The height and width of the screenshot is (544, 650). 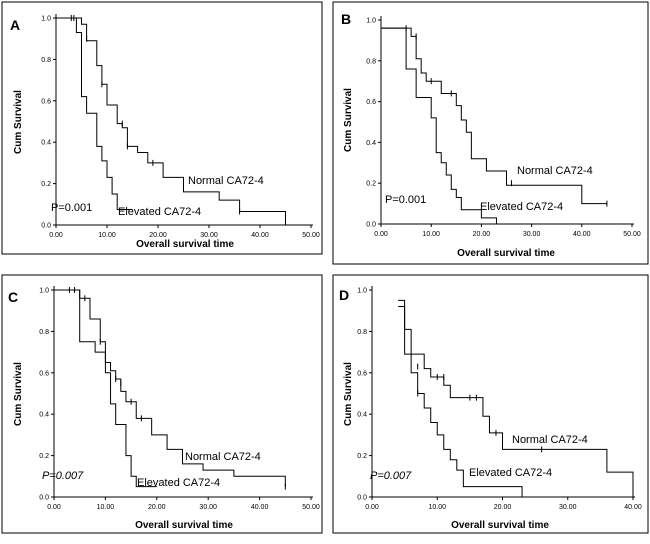 What do you see at coordinates (371, 143) in the screenshot?
I see `y-tick-label-b: 0.4` at bounding box center [371, 143].